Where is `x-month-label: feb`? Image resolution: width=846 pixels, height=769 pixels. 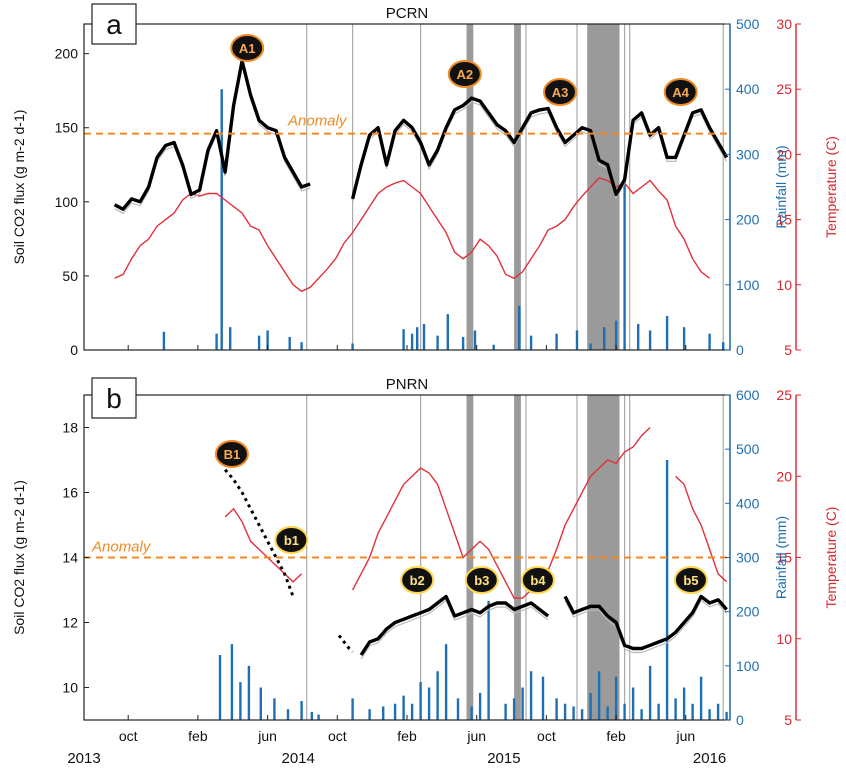
x-month-label: feb is located at coordinates (616, 736).